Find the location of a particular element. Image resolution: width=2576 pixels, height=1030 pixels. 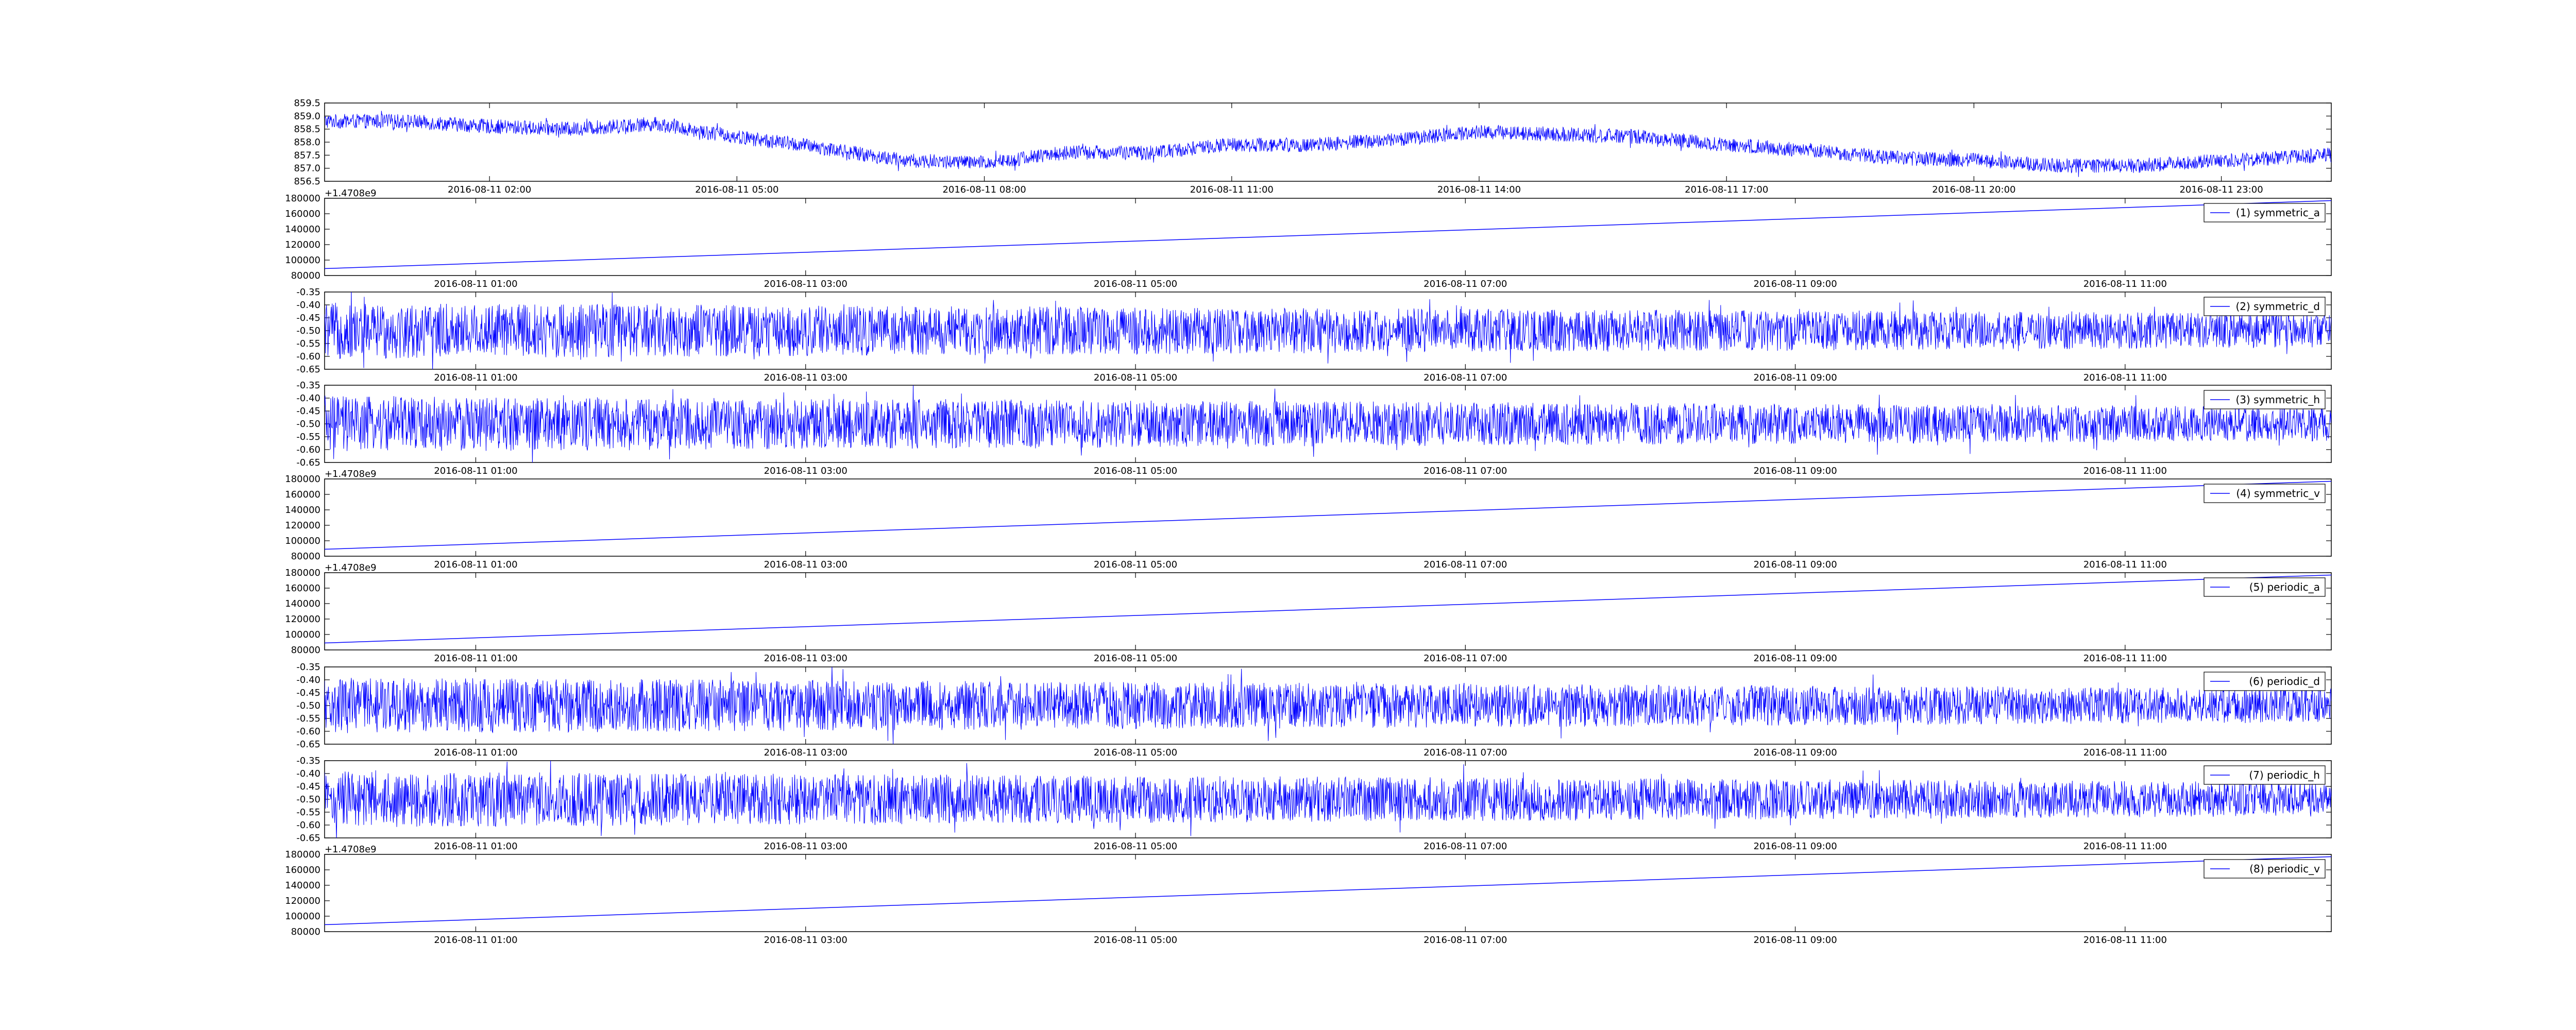

y-tick-label: 858.5 is located at coordinates (307, 129).